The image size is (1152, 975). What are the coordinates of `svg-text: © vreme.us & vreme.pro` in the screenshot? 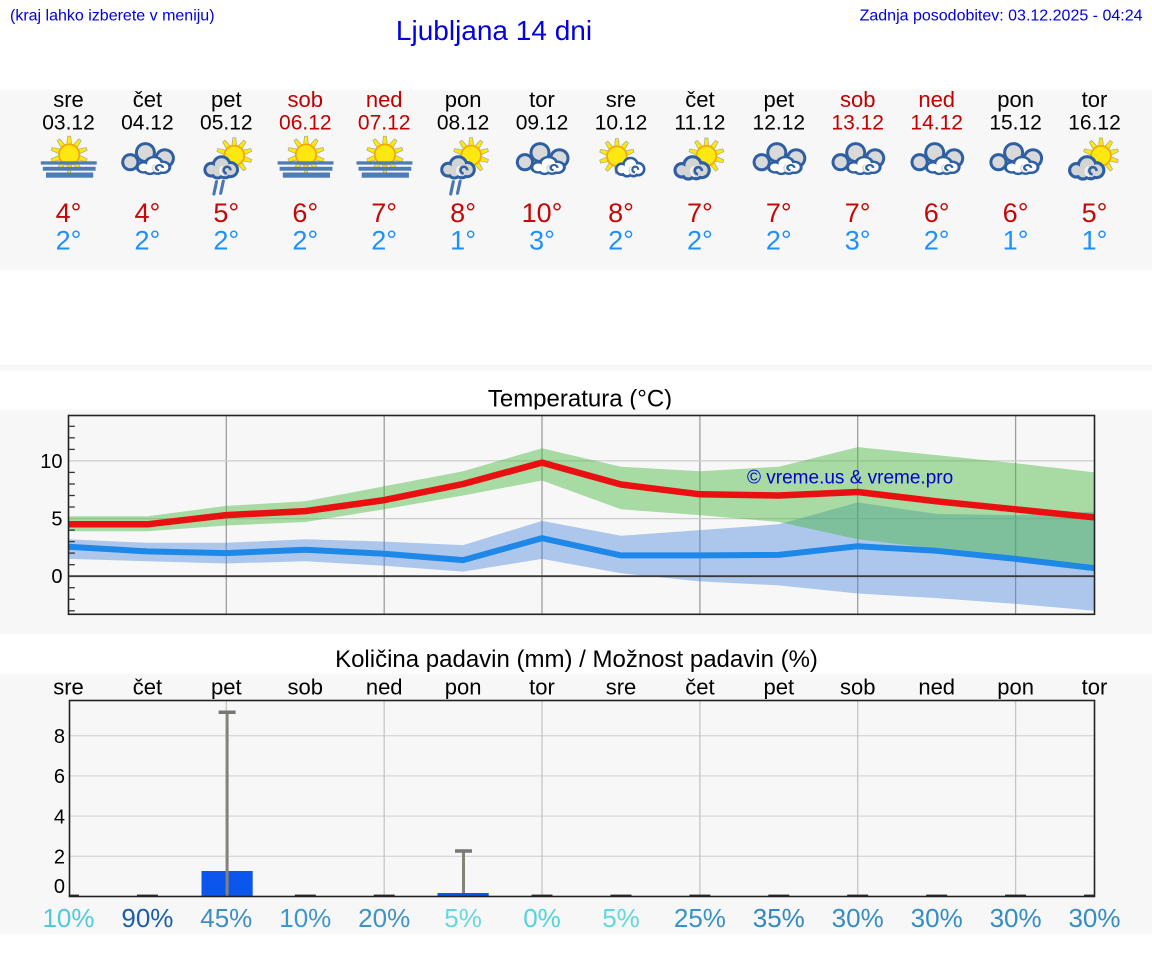 It's located at (850, 478).